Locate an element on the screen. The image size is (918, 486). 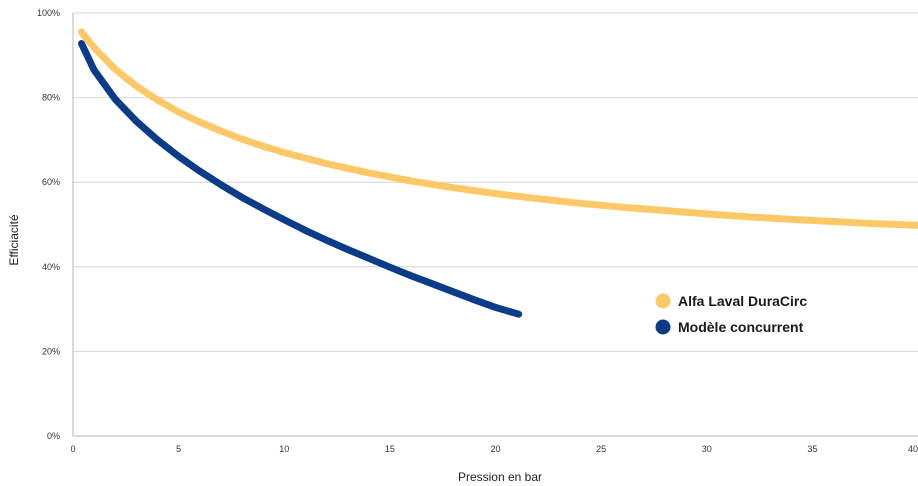
x-tick-label: 5 is located at coordinates (178, 449).